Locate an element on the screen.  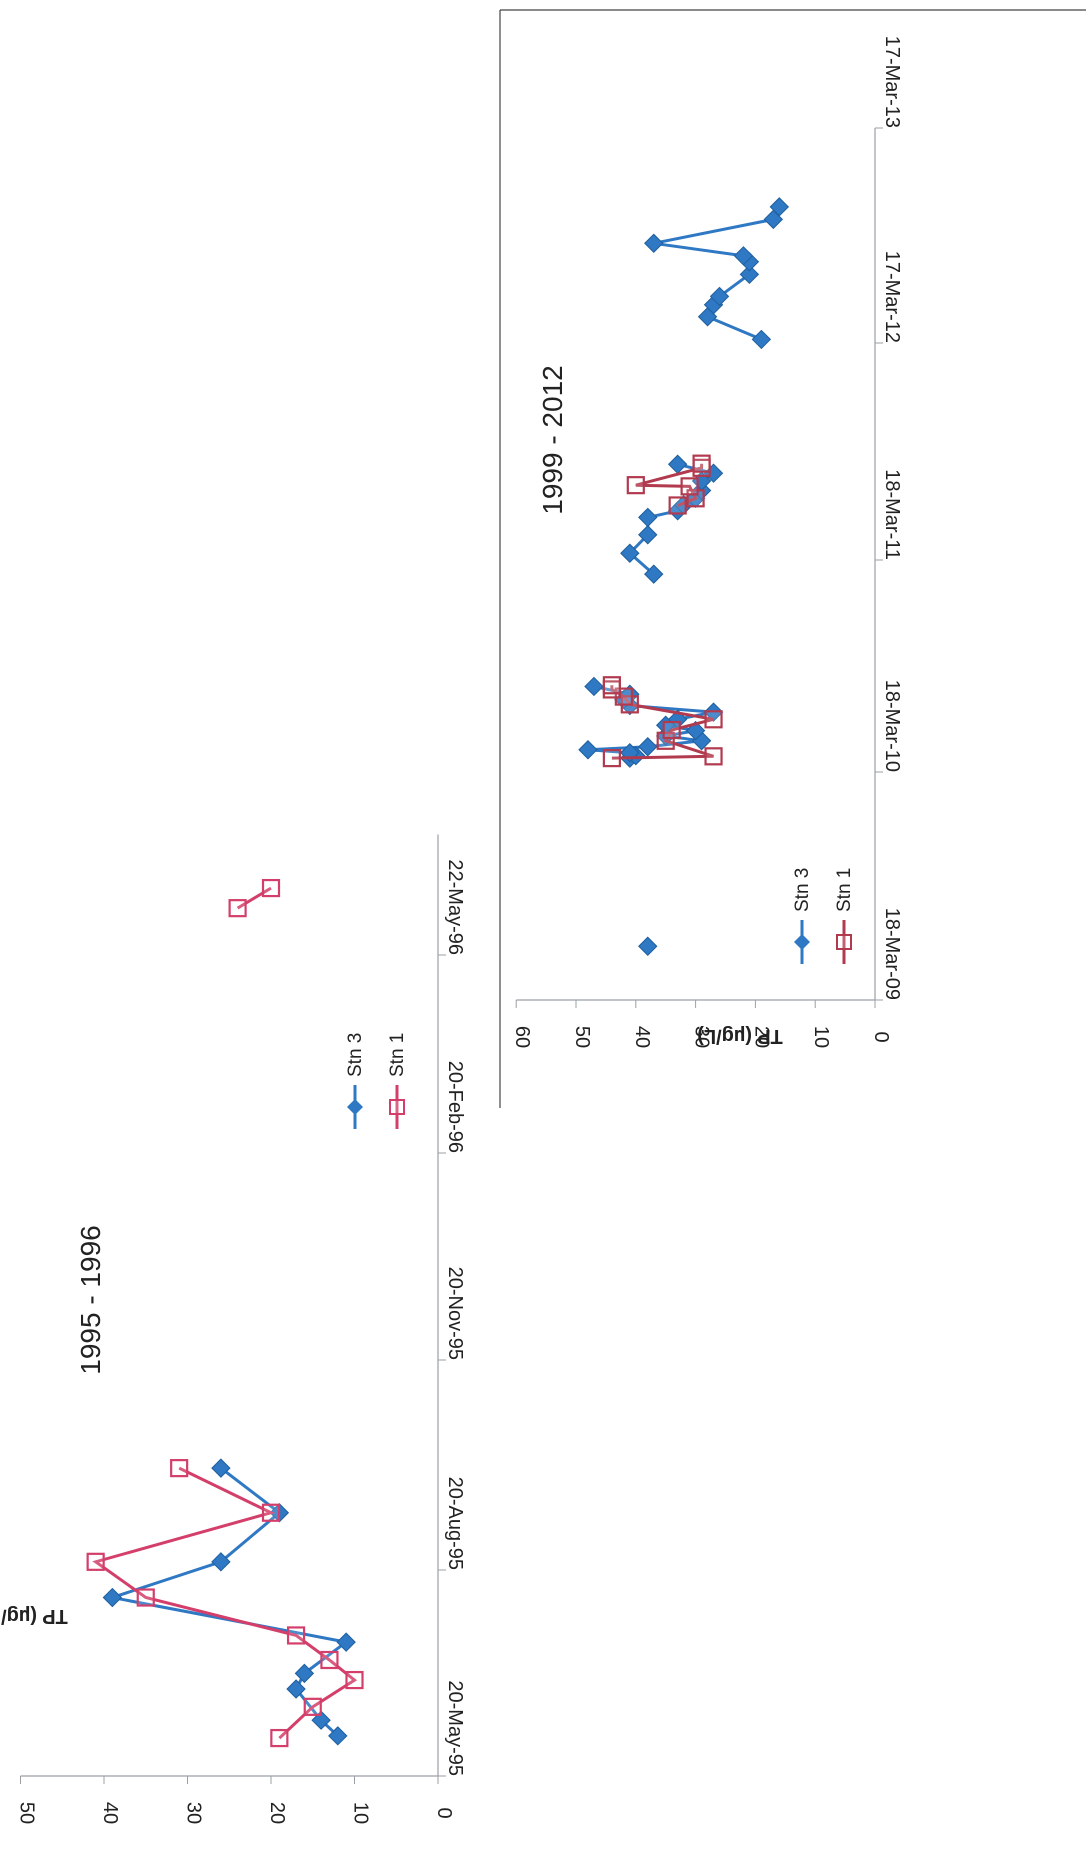
x-tick-label: 20-Feb-96 is located at coordinates (455, 1107).